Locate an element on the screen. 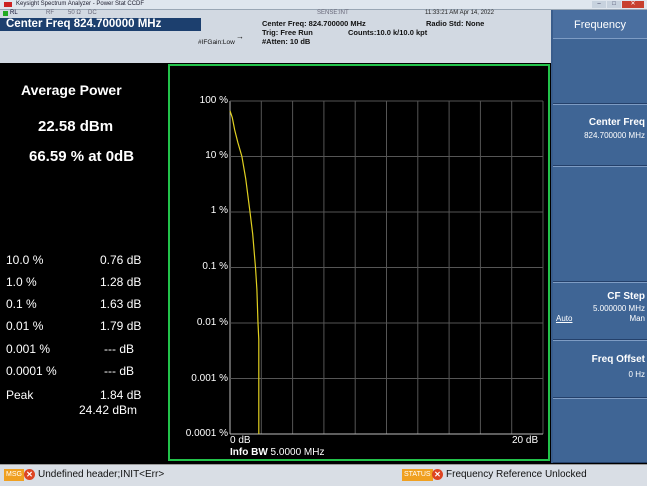 This screenshot has height=486, width=647. center-freq-softkey: Center Freq 824.700000 MHz is located at coordinates (600, 135).